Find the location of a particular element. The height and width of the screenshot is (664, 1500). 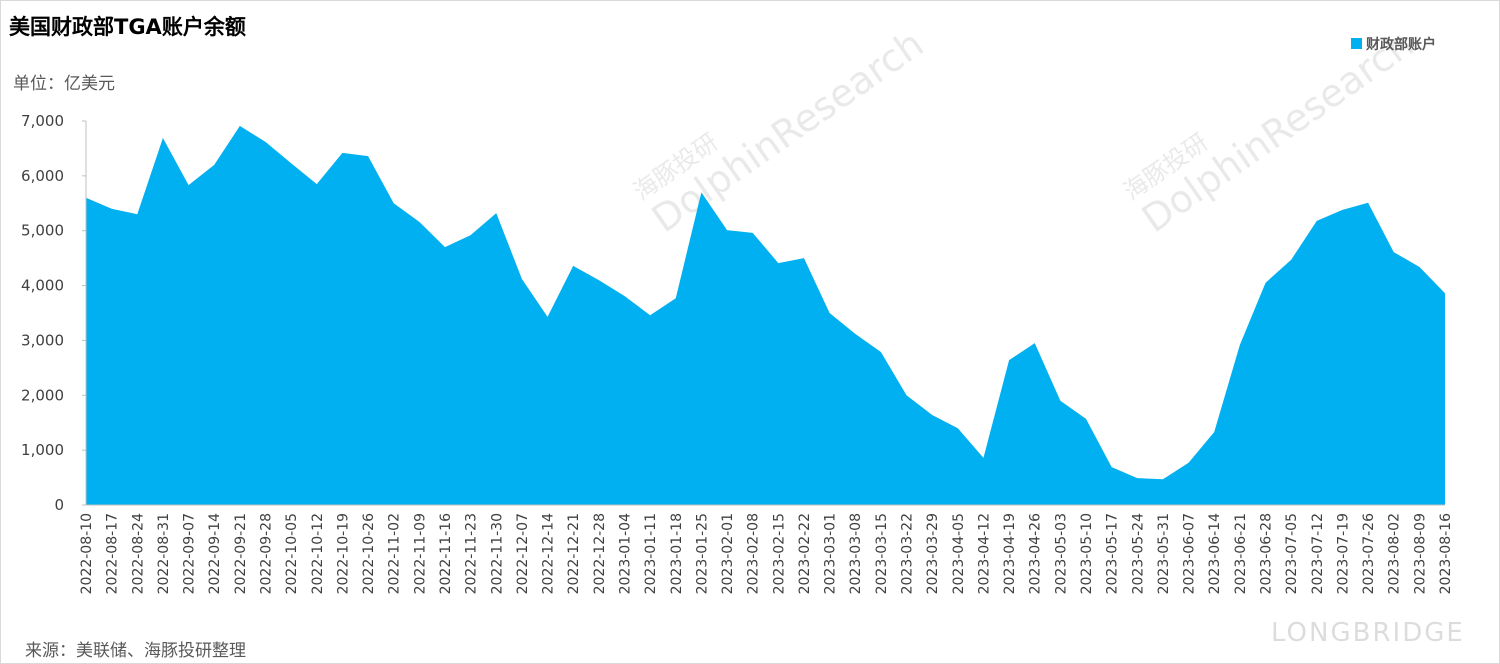

x-tick-label: 2022-08-10 is located at coordinates (87, 553).